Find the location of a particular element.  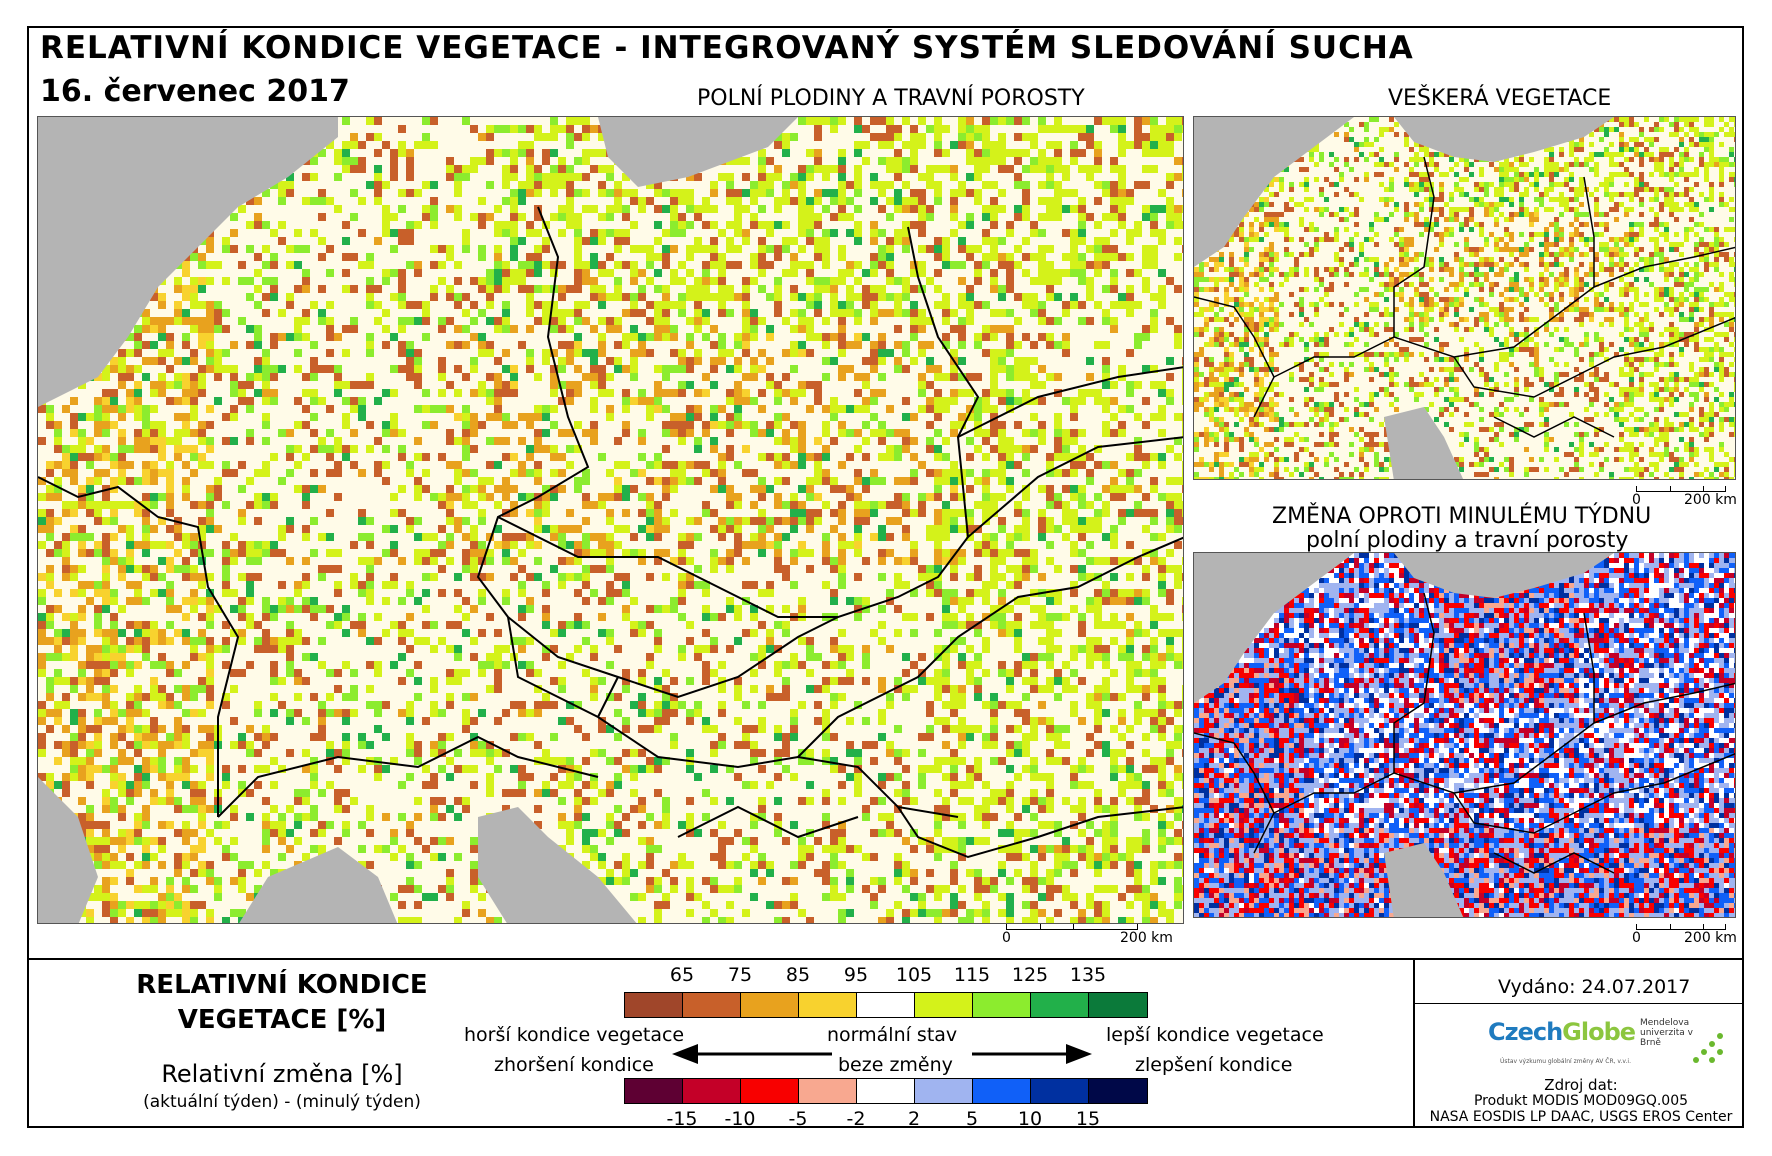

issued-date: Vydáno: 24.07.2017 is located at coordinates (1594, 987).